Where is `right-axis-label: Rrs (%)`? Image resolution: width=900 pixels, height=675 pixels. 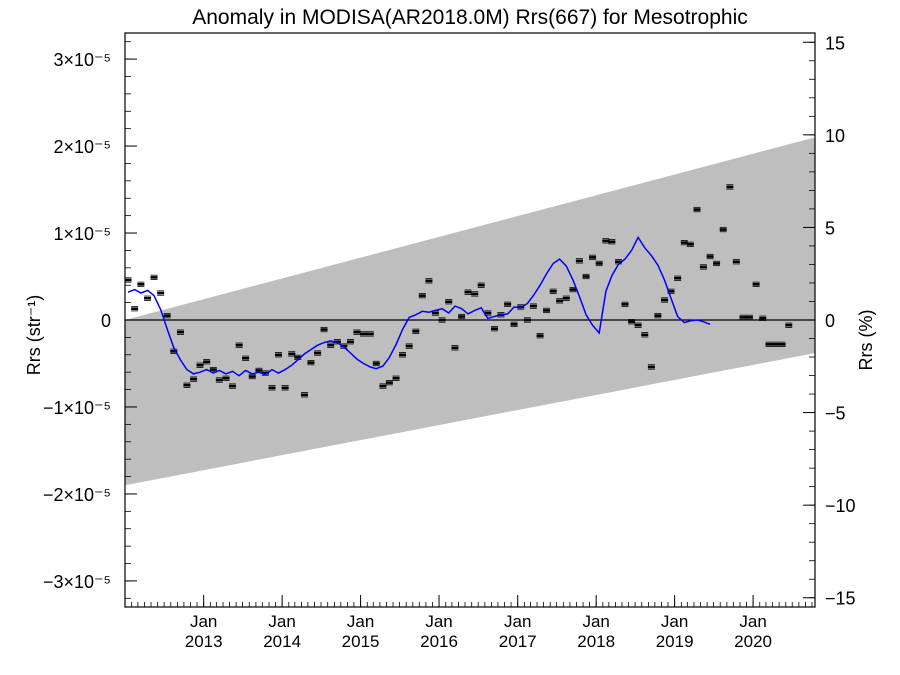 right-axis-label: Rrs (%) is located at coordinates (866, 340).